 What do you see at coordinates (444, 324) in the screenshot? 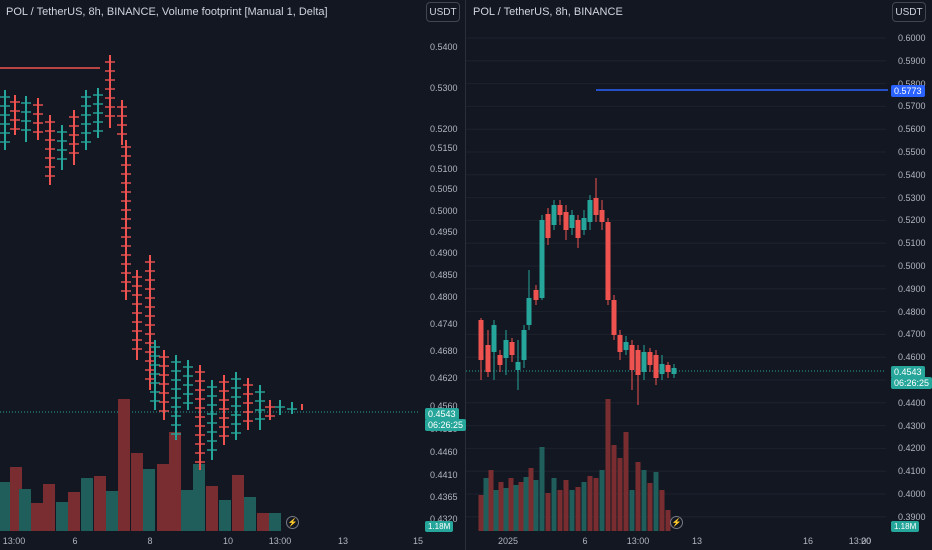
I see `price-tick-label: 0.4740` at bounding box center [444, 324].